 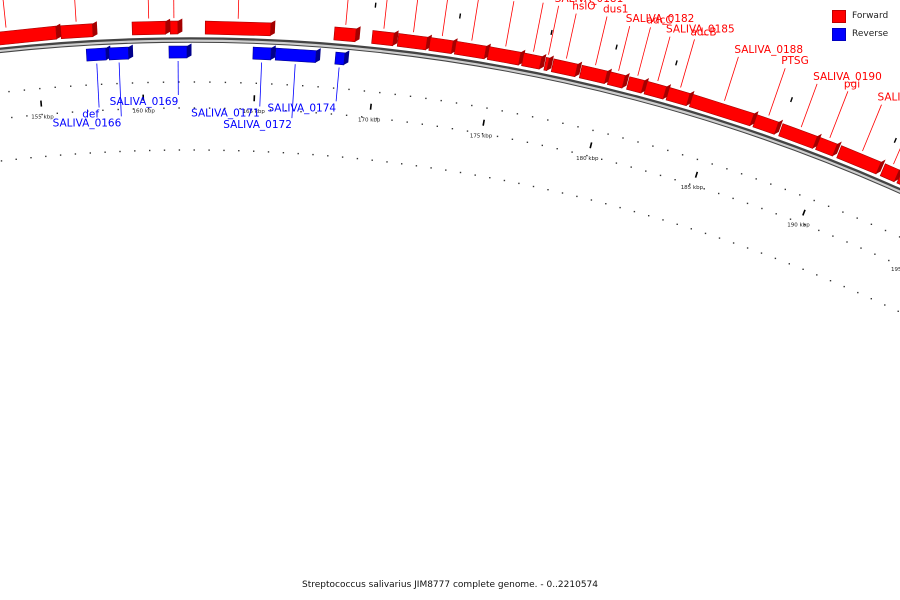 What do you see at coordinates (700, 30) in the screenshot?
I see `gene-label: SALIVA_0185` at bounding box center [700, 30].